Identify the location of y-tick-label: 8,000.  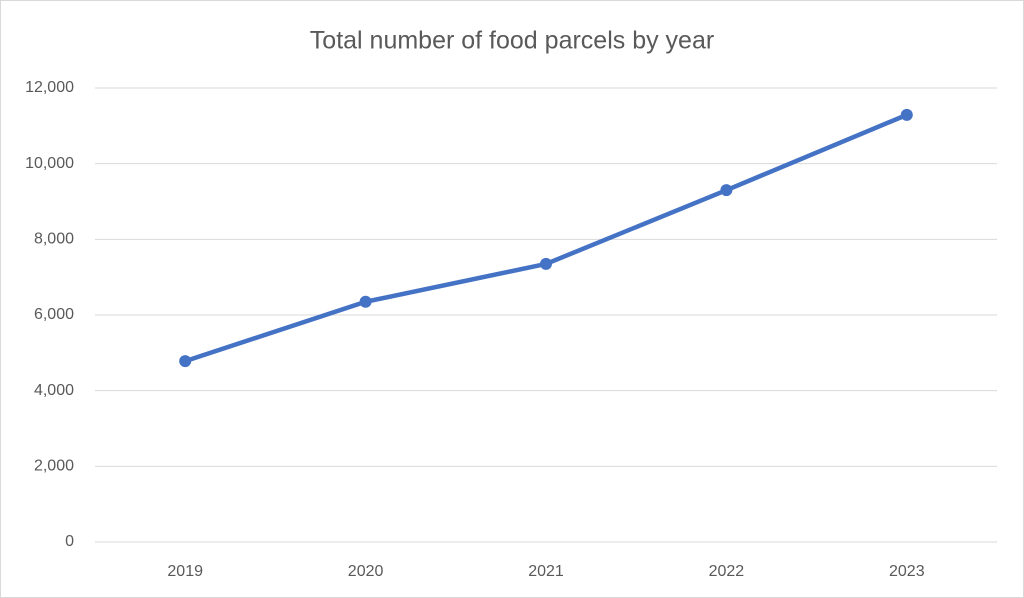
(54, 239).